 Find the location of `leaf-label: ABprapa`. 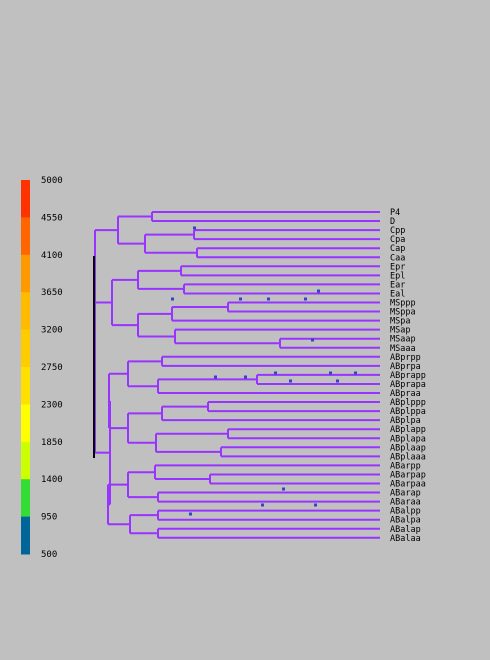

leaf-label: ABprapa is located at coordinates (408, 385).